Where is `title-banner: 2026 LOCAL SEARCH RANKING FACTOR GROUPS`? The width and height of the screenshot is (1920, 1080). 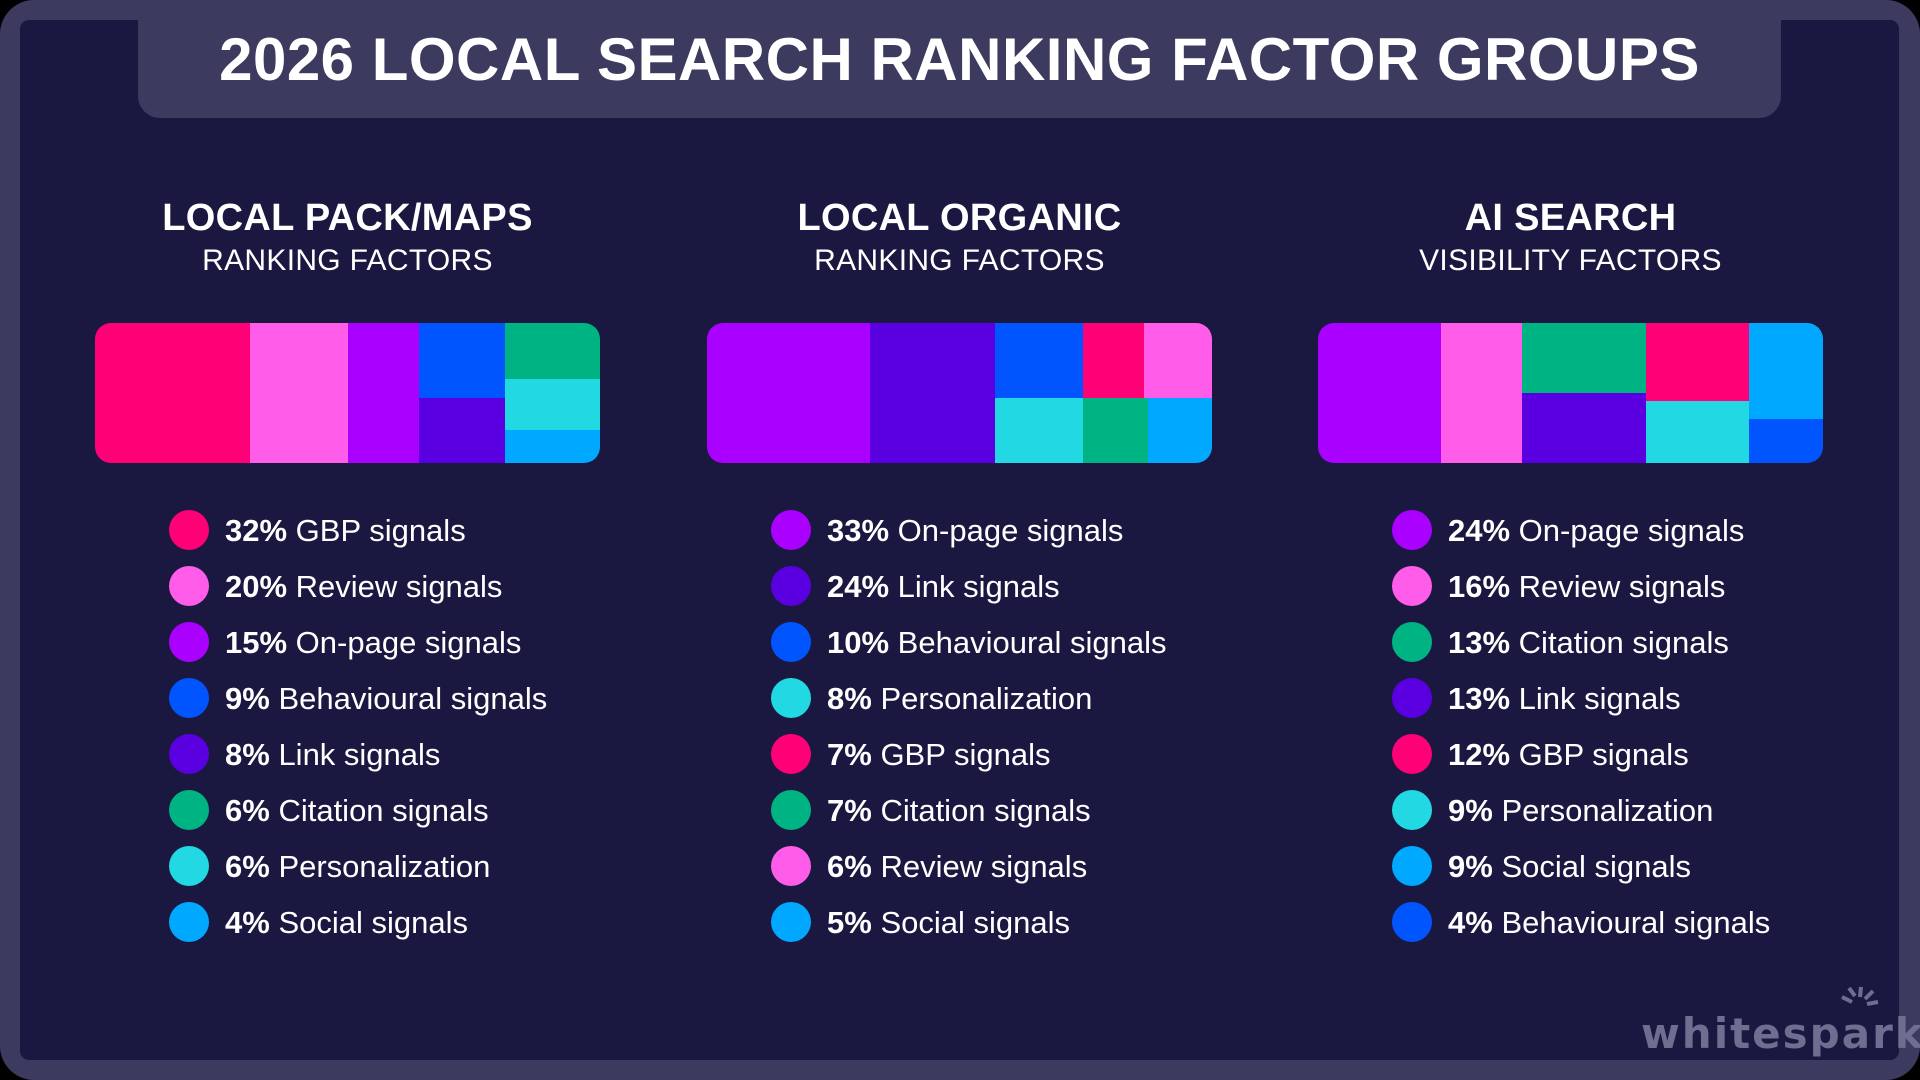 title-banner: 2026 LOCAL SEARCH RANKING FACTOR GROUPS is located at coordinates (959, 59).